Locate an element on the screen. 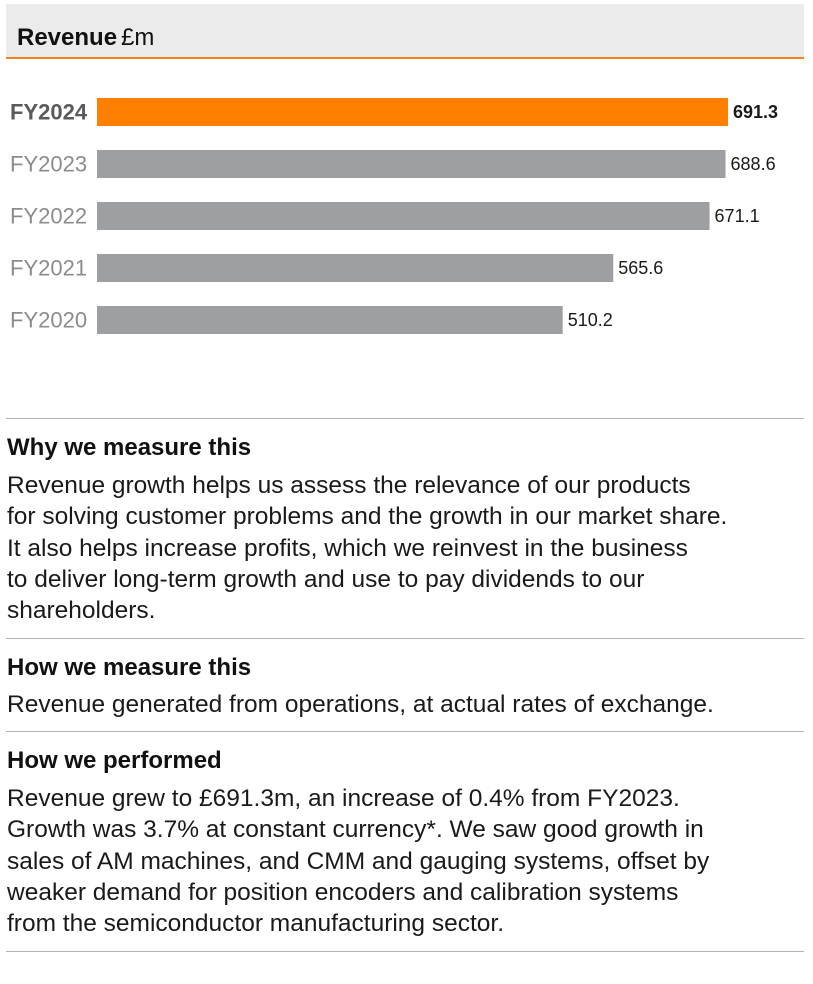 The height and width of the screenshot is (984, 813). category-label: FY2024 is located at coordinates (49, 112).